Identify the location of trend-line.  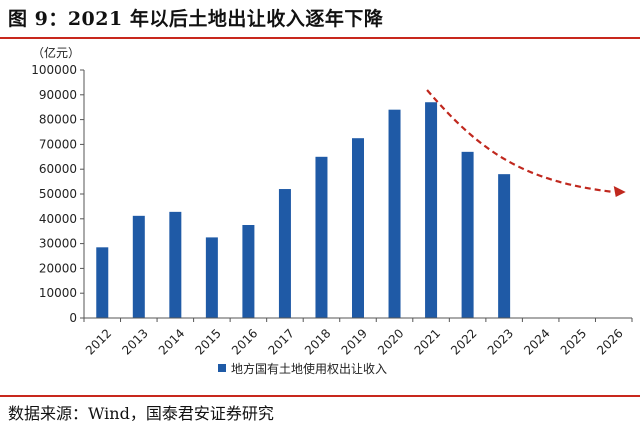
(520, 141).